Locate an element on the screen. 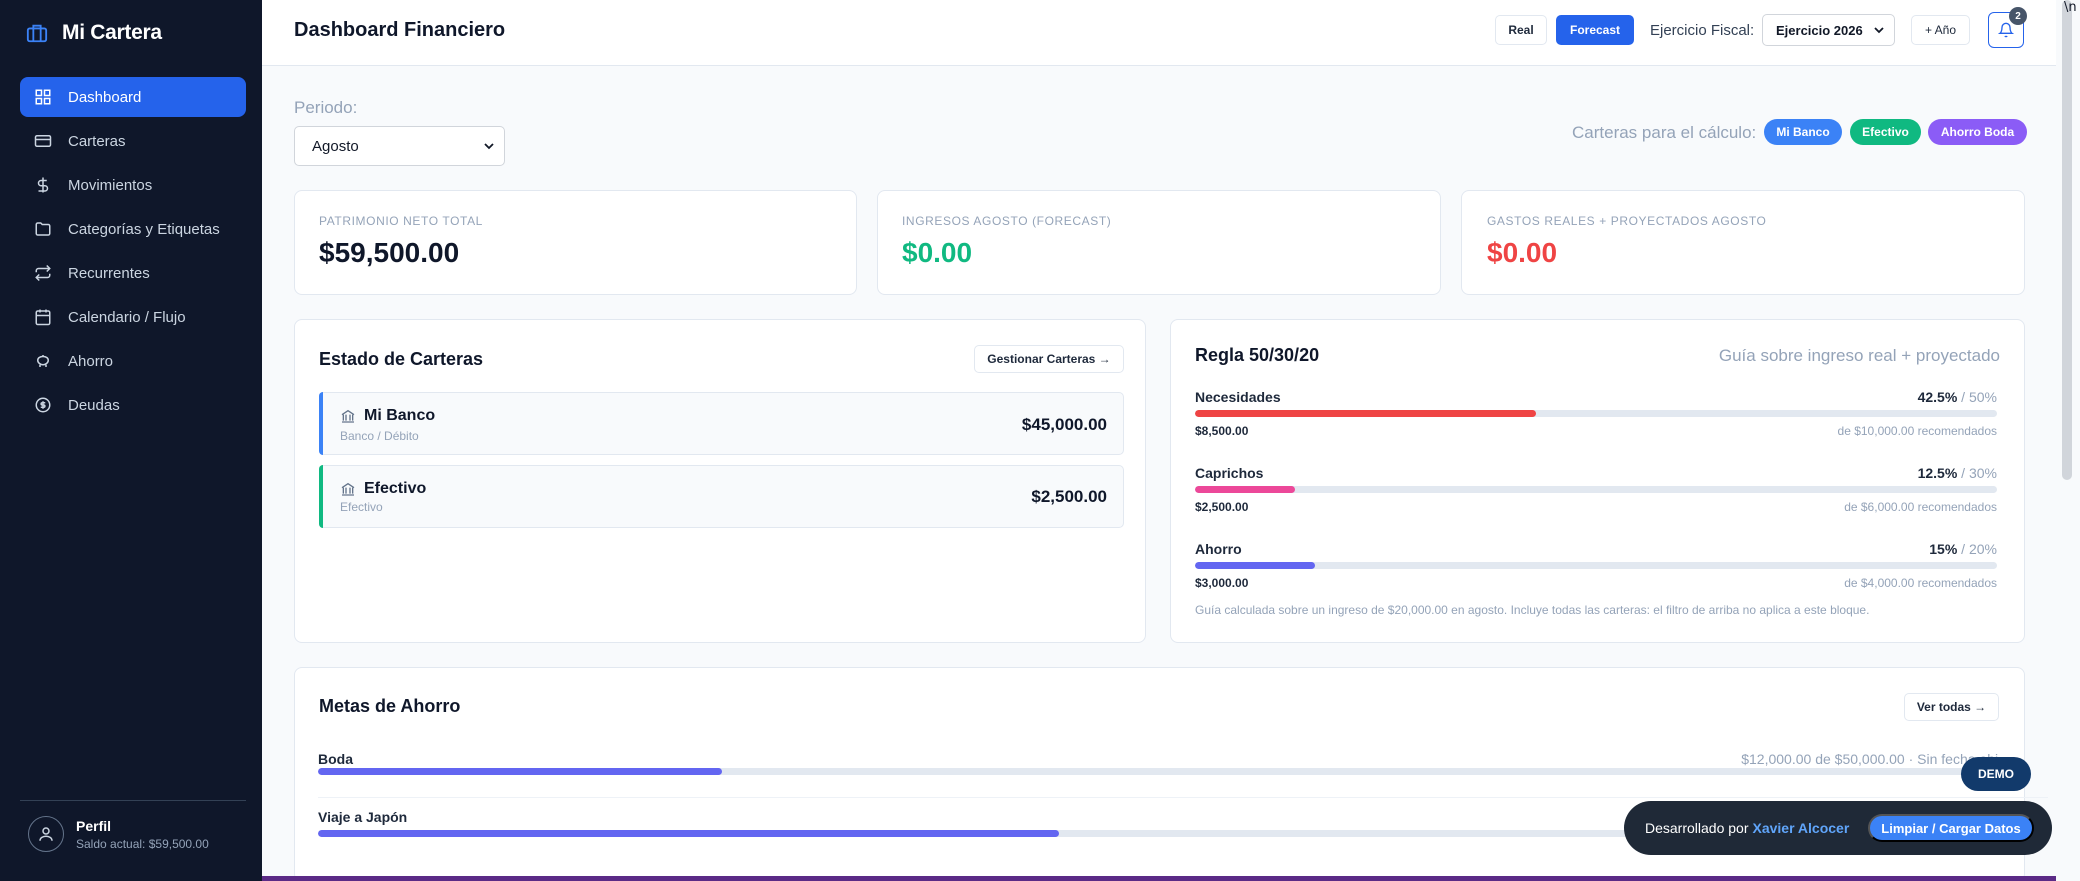  kpi-card-expenses: GASTOS REALES + PROYECTADOS AGOSTO $0.00 is located at coordinates (1743, 242).